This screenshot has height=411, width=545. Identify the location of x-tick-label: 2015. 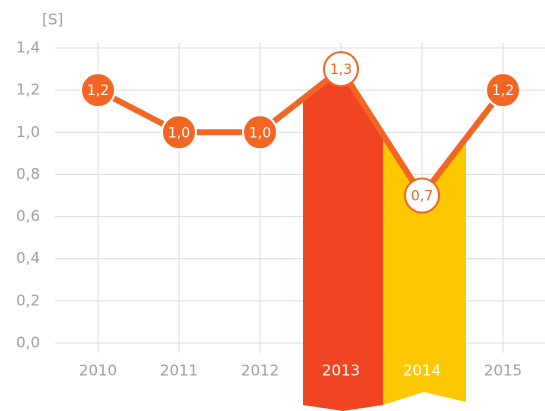
(503, 371).